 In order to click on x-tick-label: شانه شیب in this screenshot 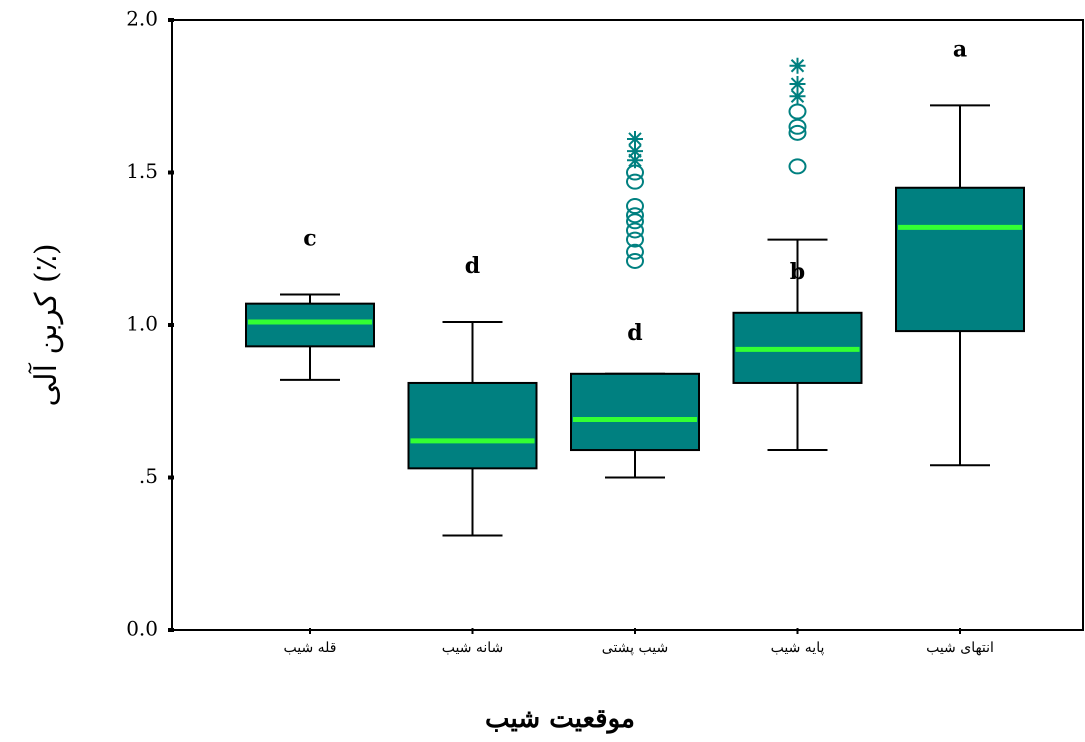, I will do `click(473, 648)`.